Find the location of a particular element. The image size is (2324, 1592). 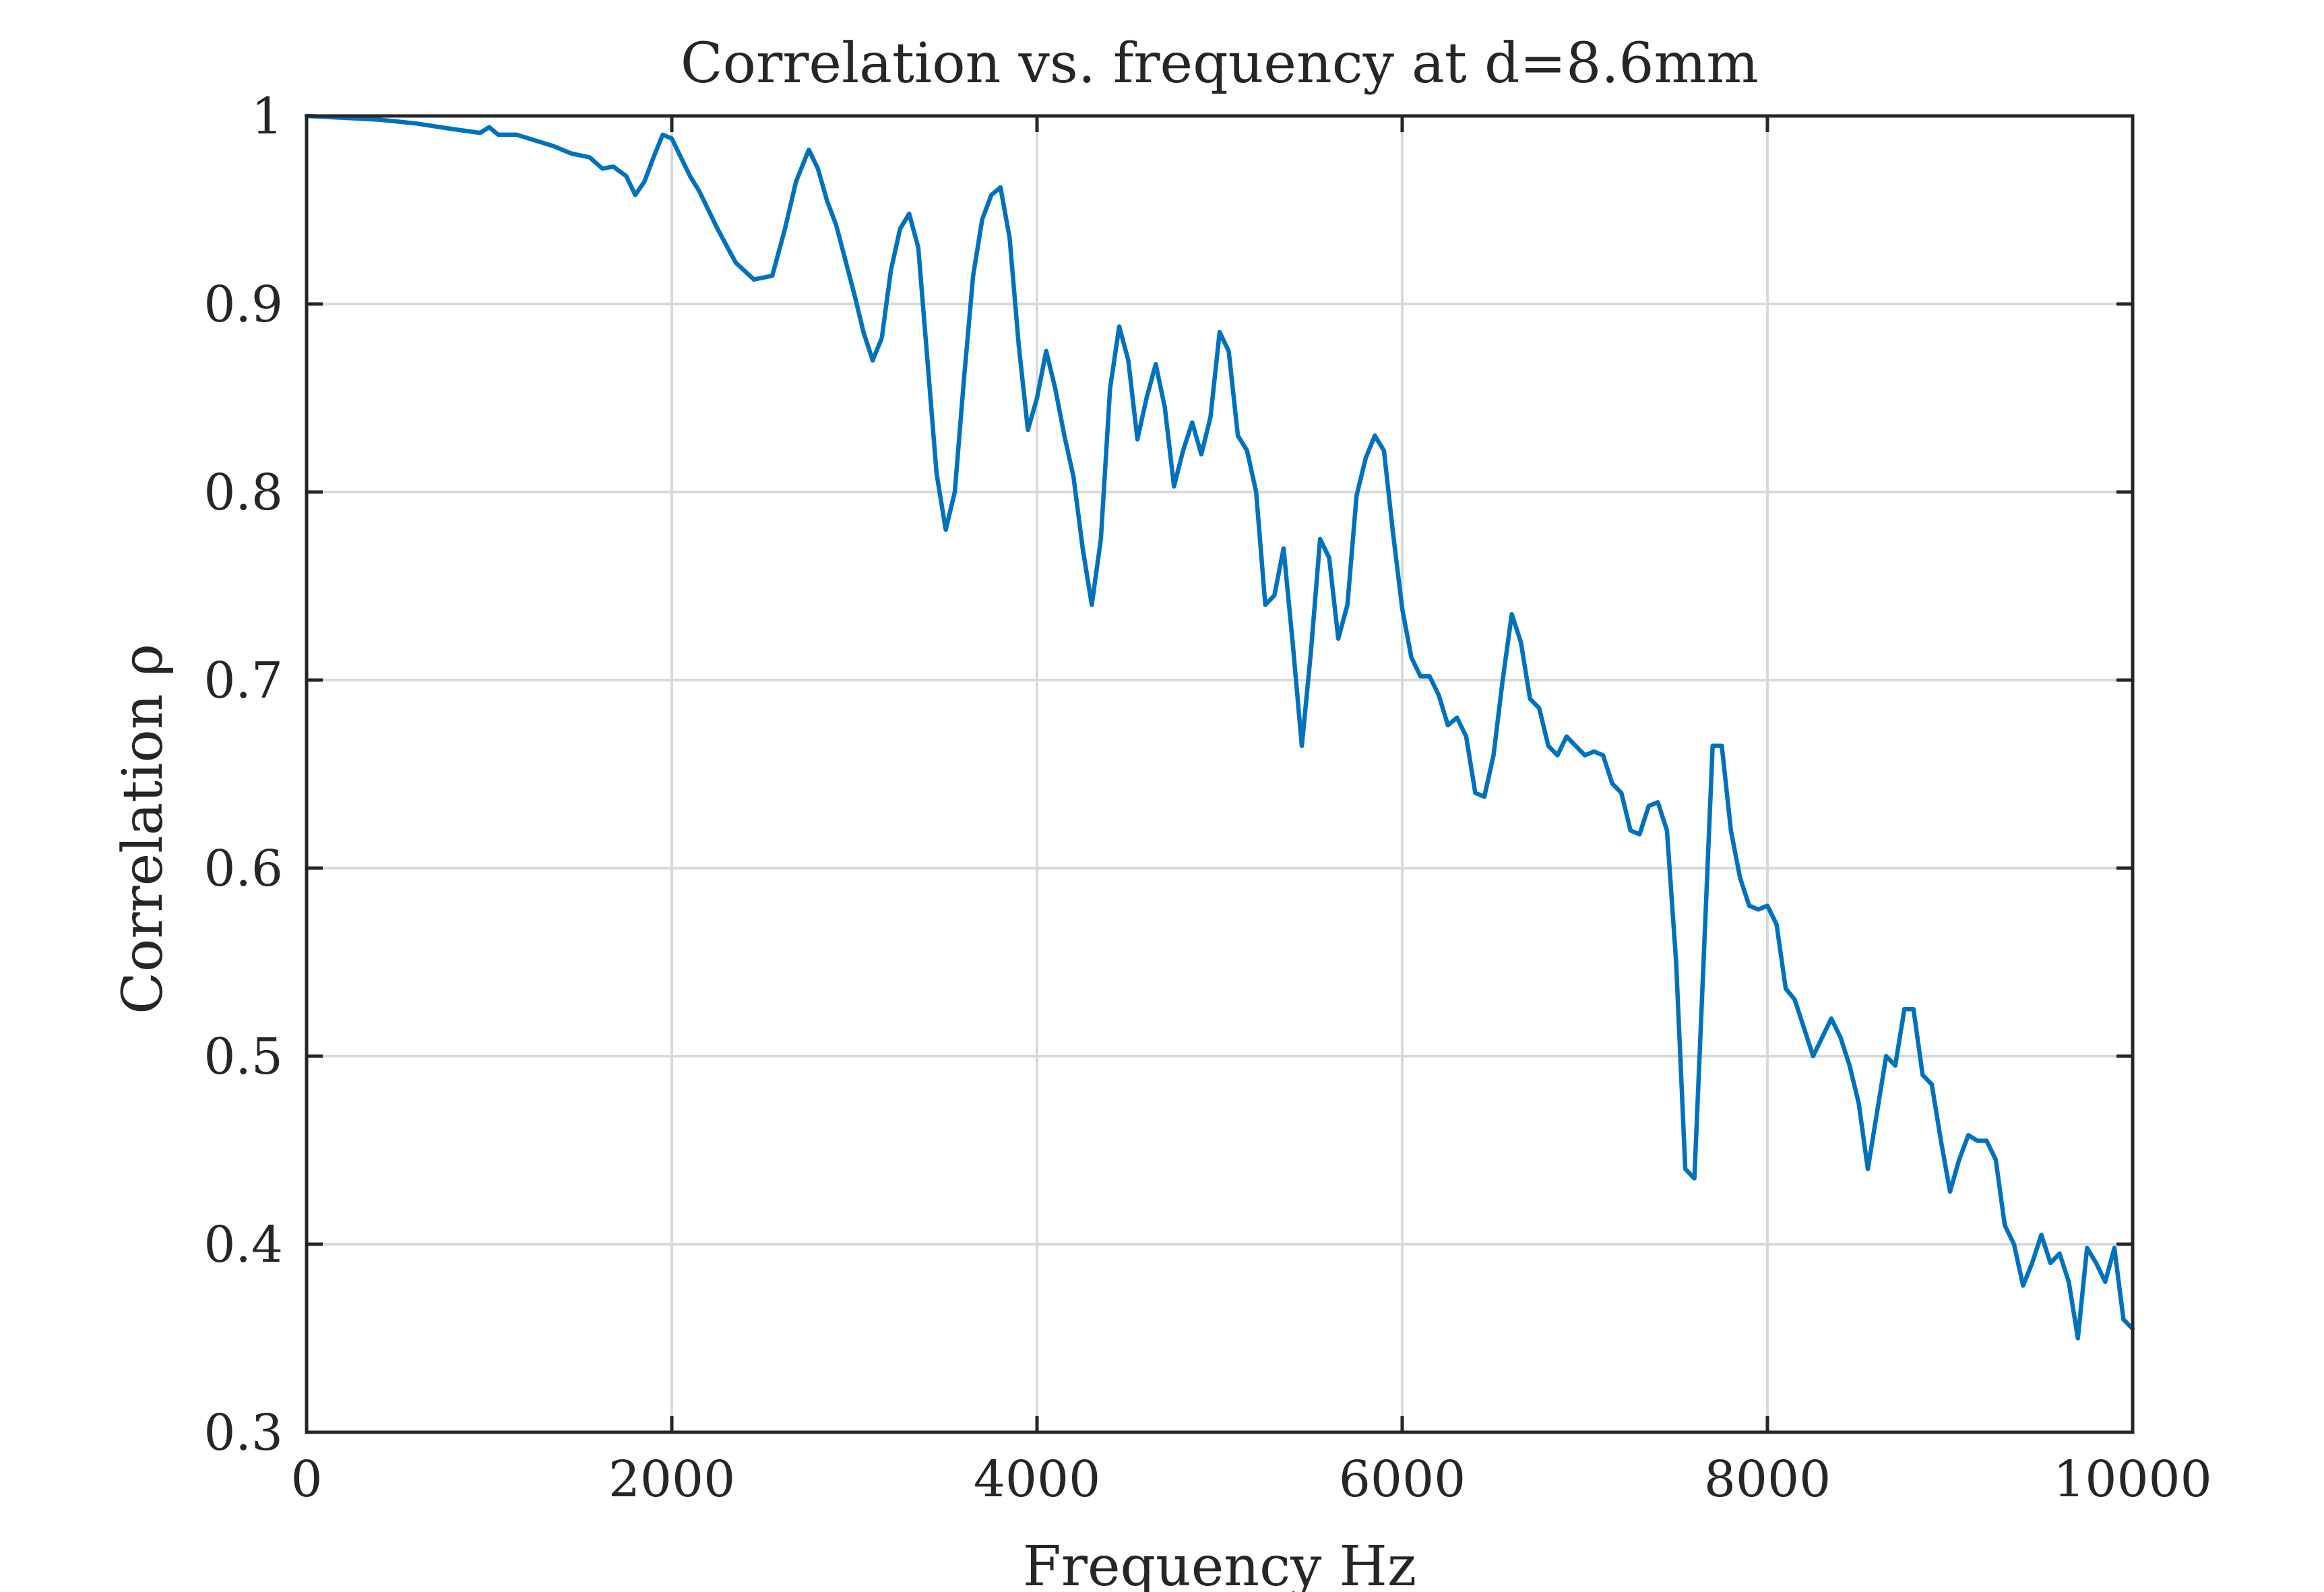

x-tick-label: 10000 is located at coordinates (2132, 1479).